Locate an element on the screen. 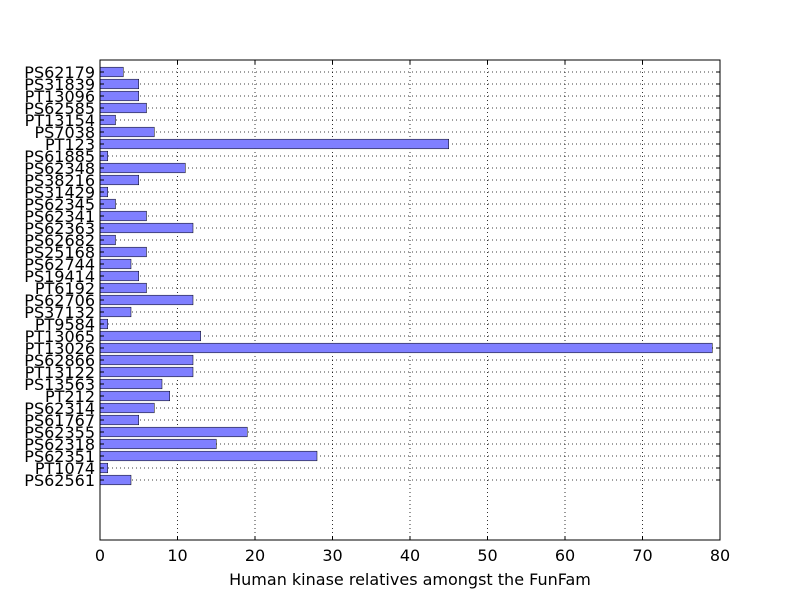 Image resolution: width=800 pixels, height=600 pixels. y-tick-label: PS62179 is located at coordinates (59, 72).